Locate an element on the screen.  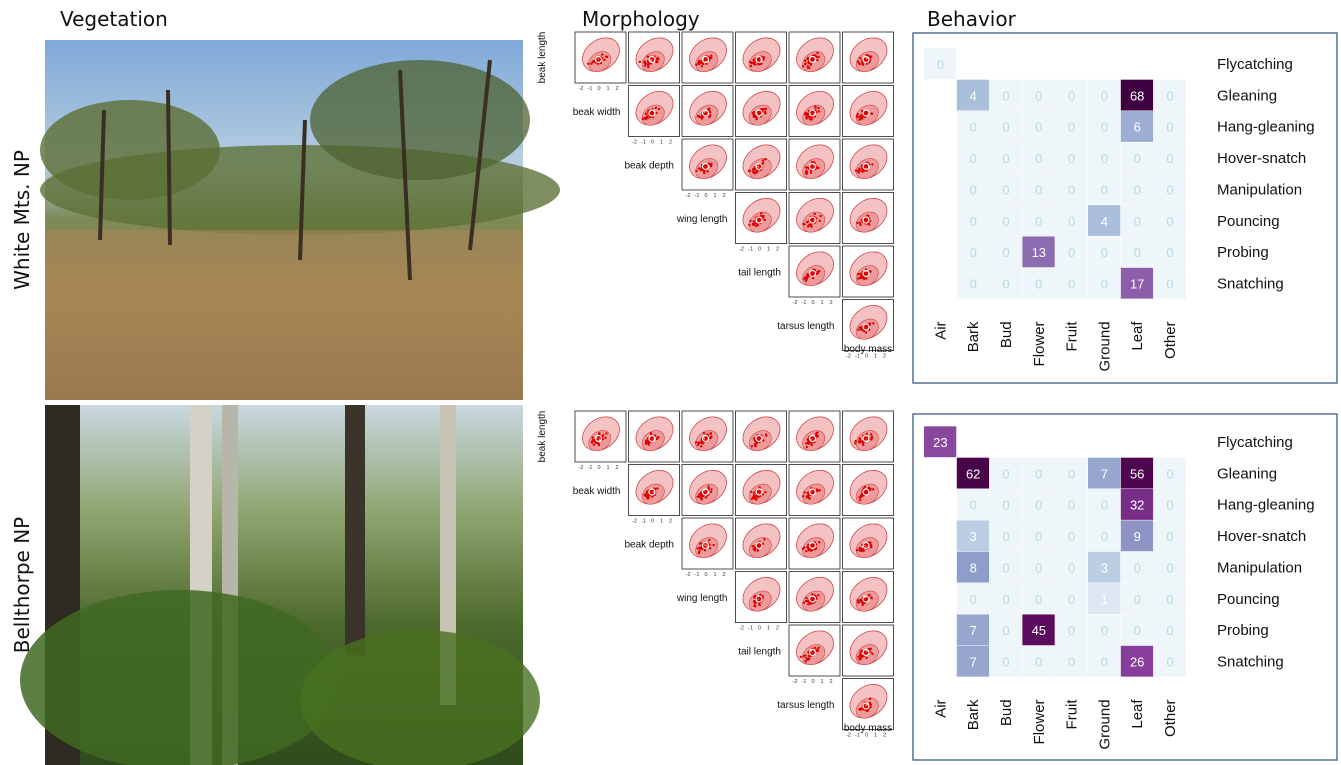
tick-label: 0 is located at coordinates (705, 575).